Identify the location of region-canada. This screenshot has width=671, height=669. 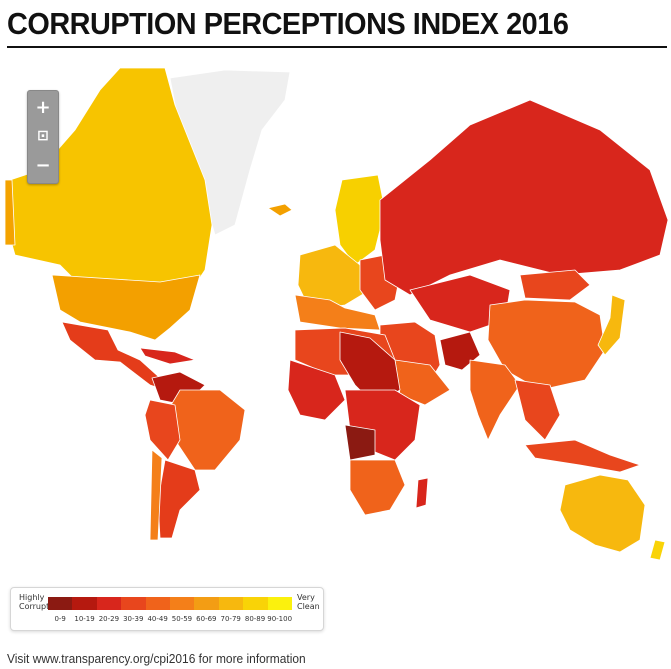
(108, 180).